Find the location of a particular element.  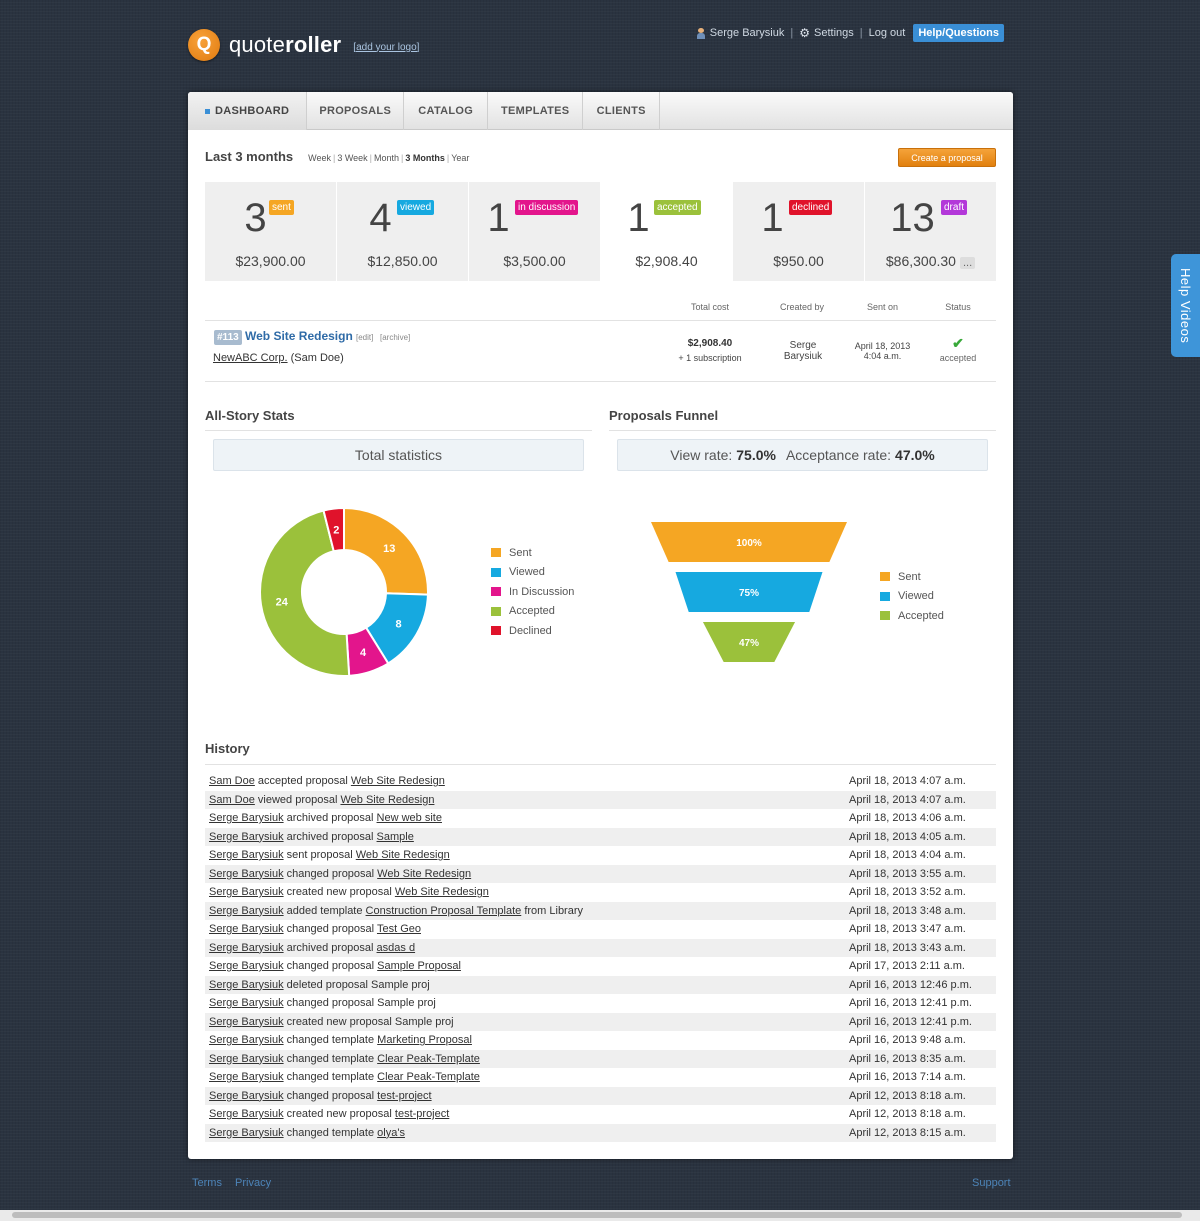

funnel-stage-viewed is located at coordinates (749, 592).